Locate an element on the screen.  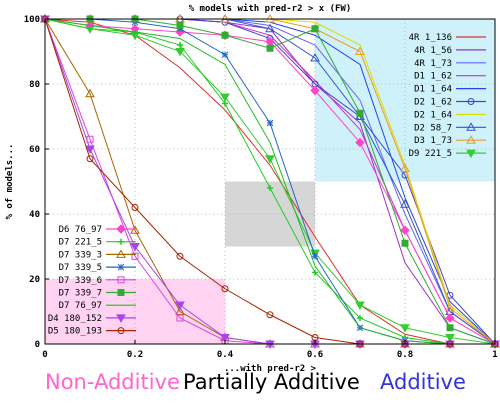
y-tick-label-3: 60 is located at coordinates (34, 150).